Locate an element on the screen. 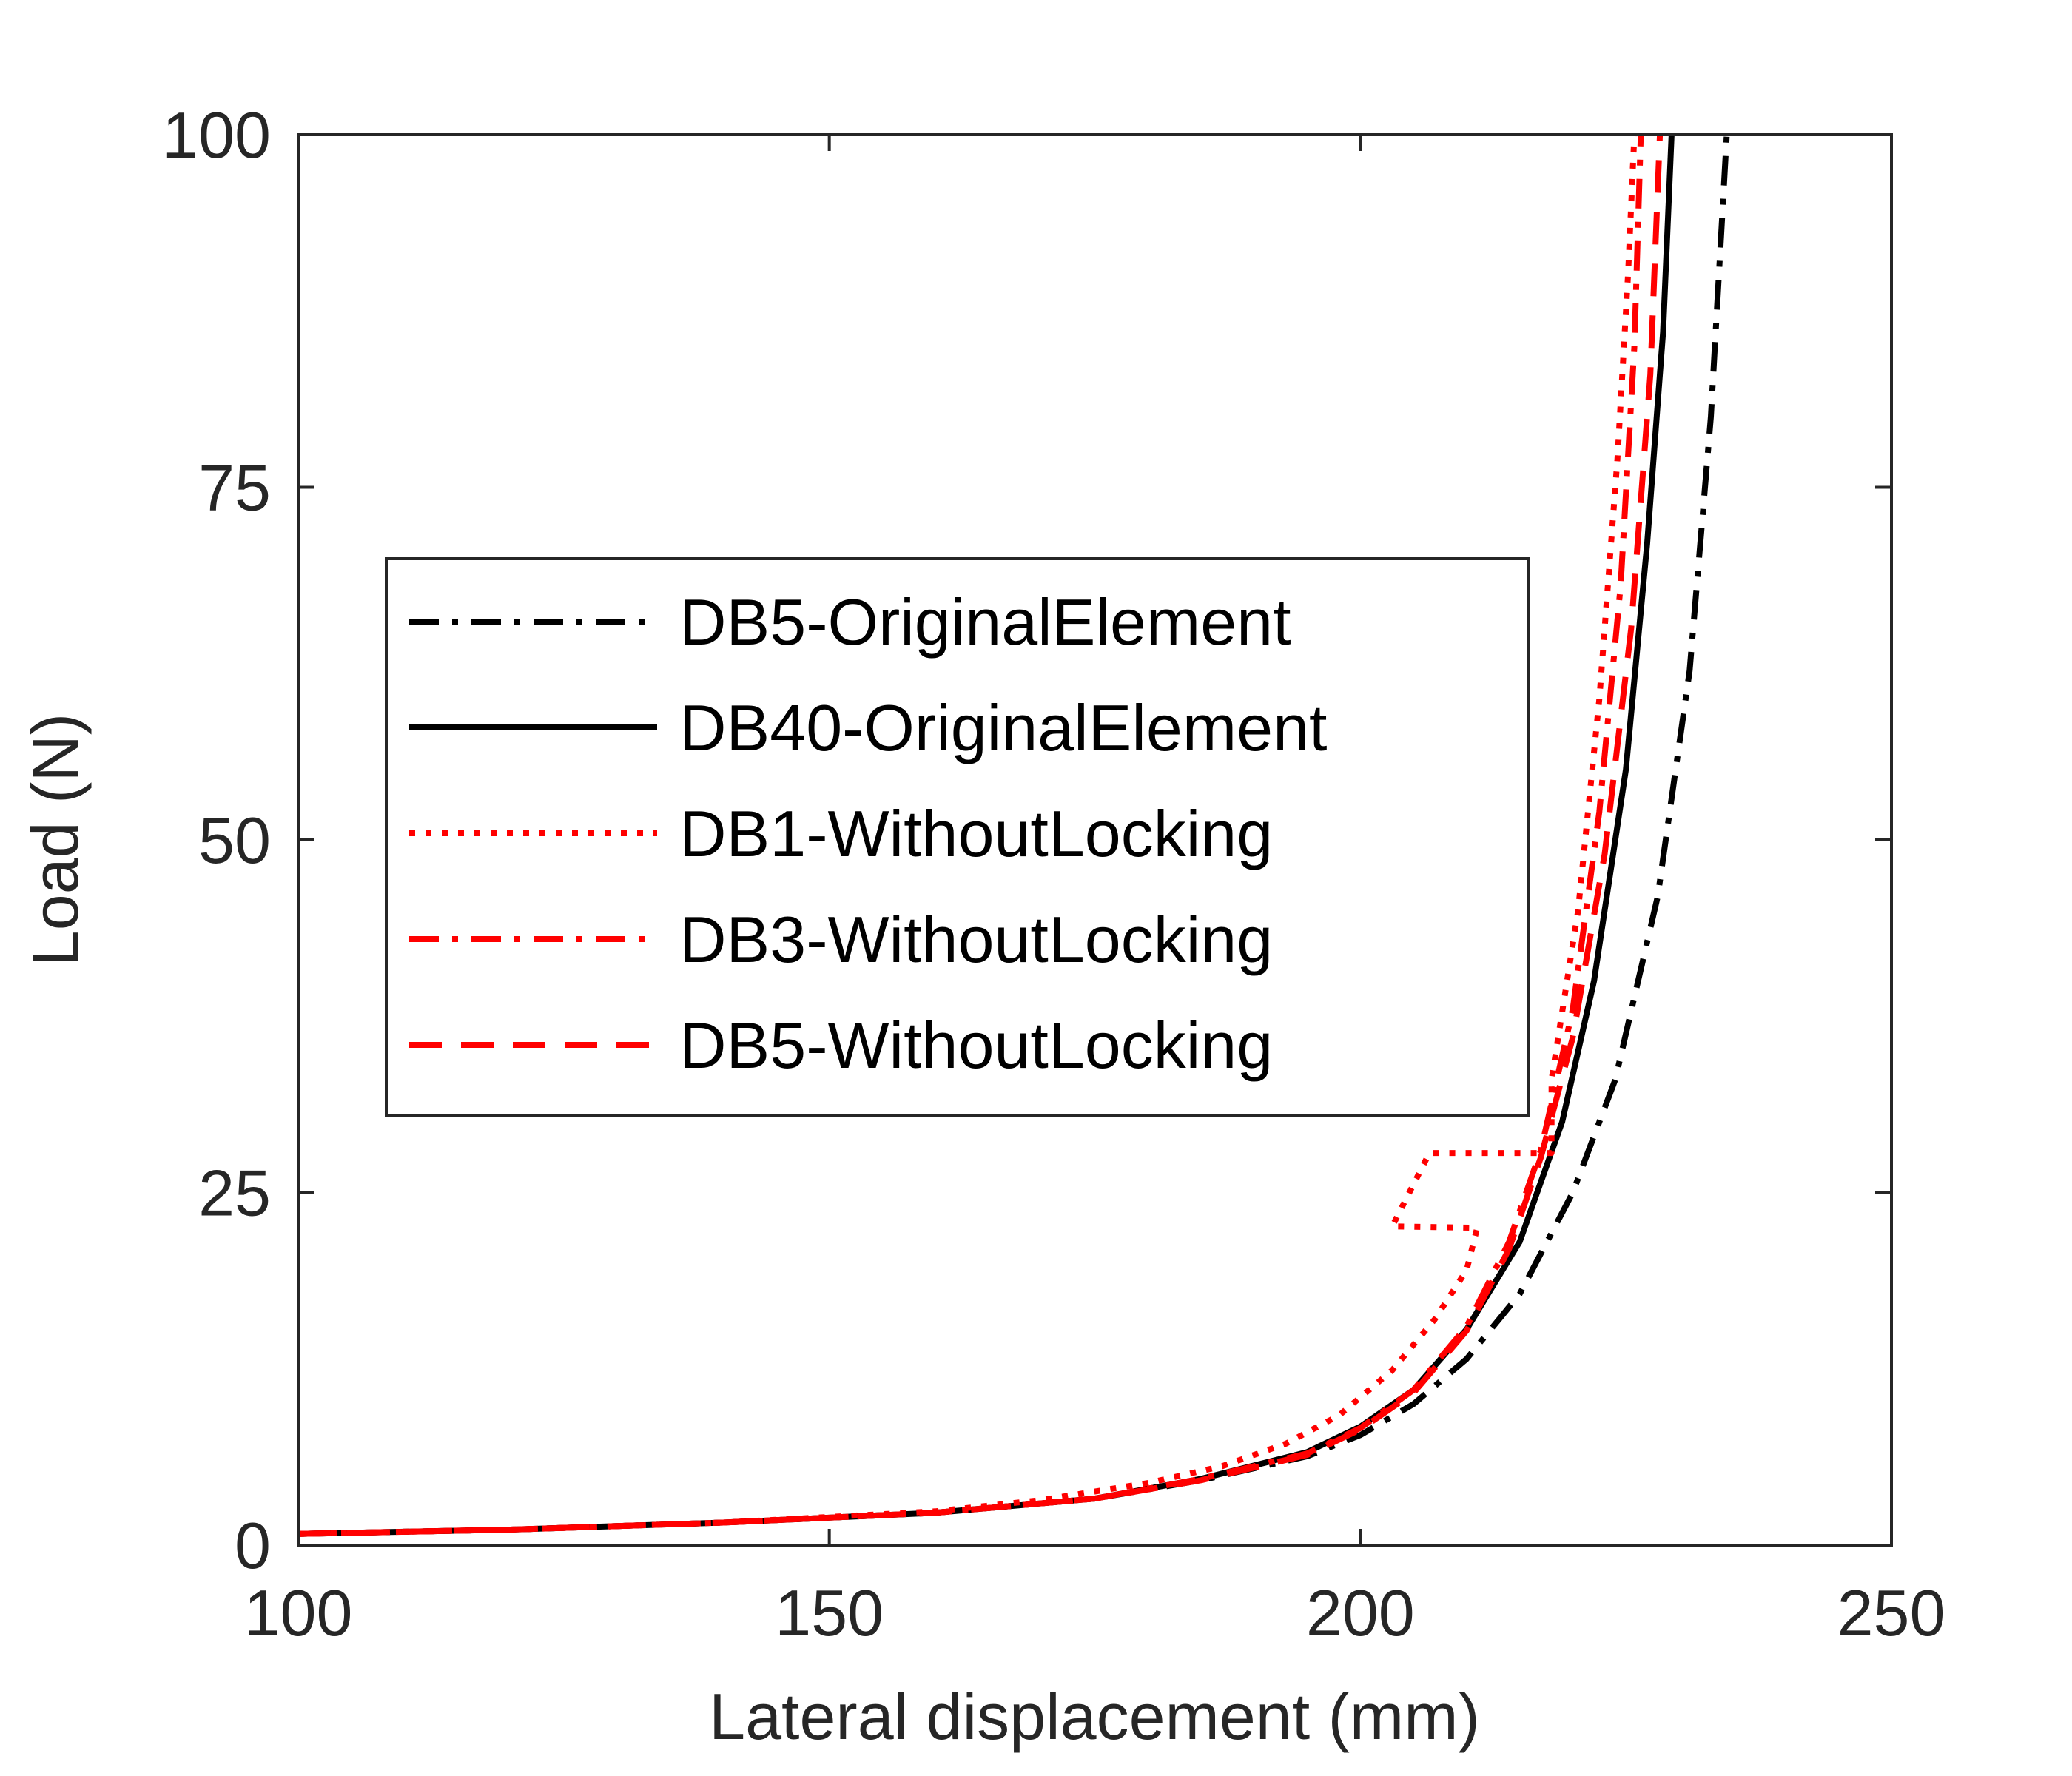  legend-label-3: DB1-WithoutLocking is located at coordinates (976, 833).